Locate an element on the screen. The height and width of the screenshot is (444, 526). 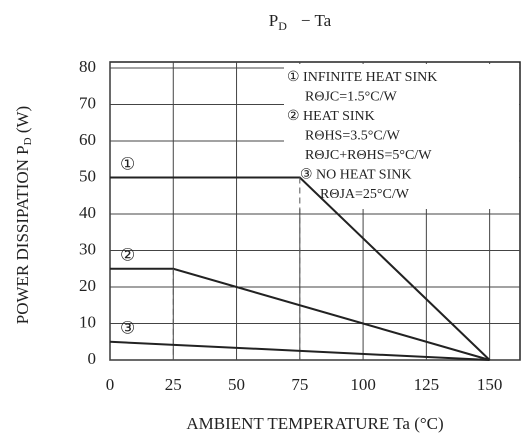
title-sub: D is located at coordinates (282, 26).